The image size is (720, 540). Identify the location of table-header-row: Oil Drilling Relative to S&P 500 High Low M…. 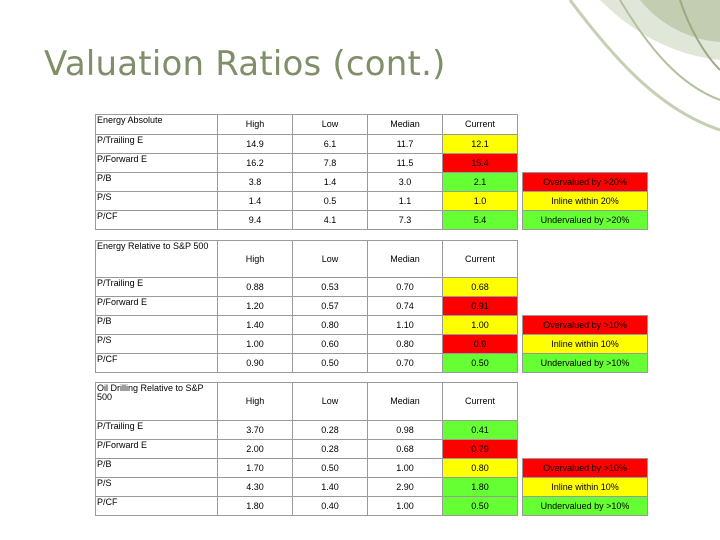
(371, 401).